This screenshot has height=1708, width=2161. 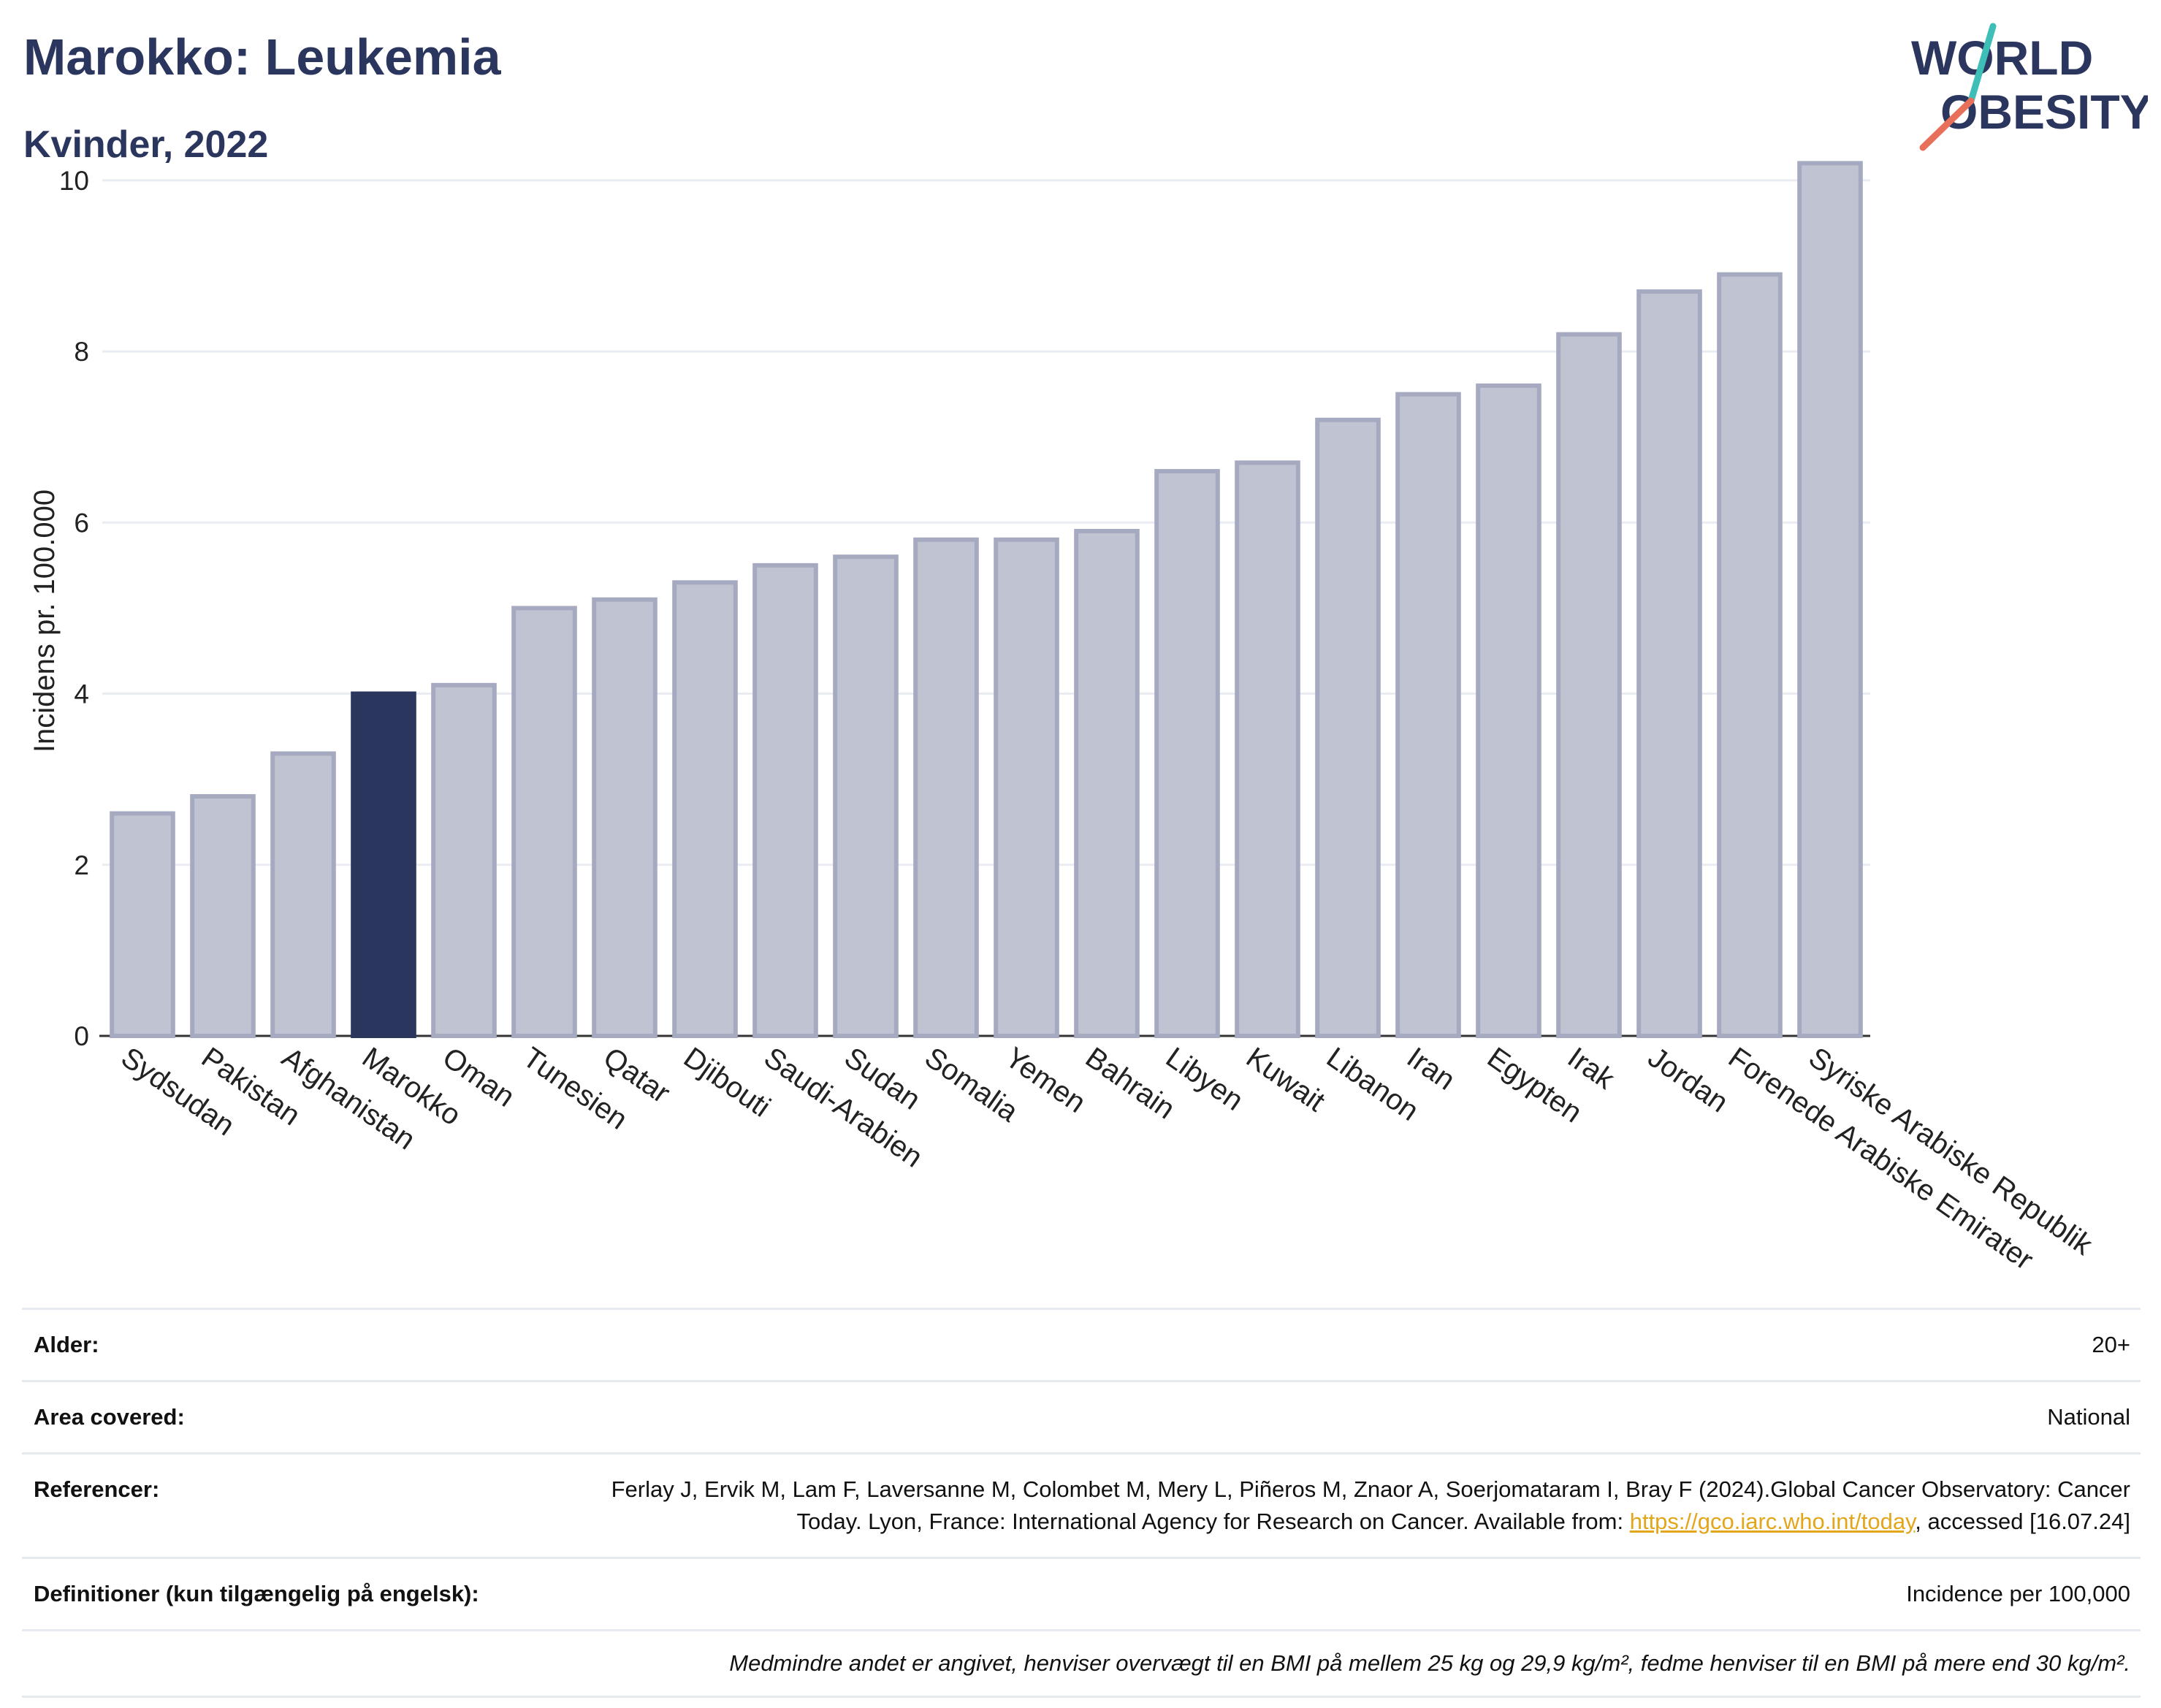 What do you see at coordinates (1130, 1083) in the screenshot?
I see `x-tick-label: Bahrain` at bounding box center [1130, 1083].